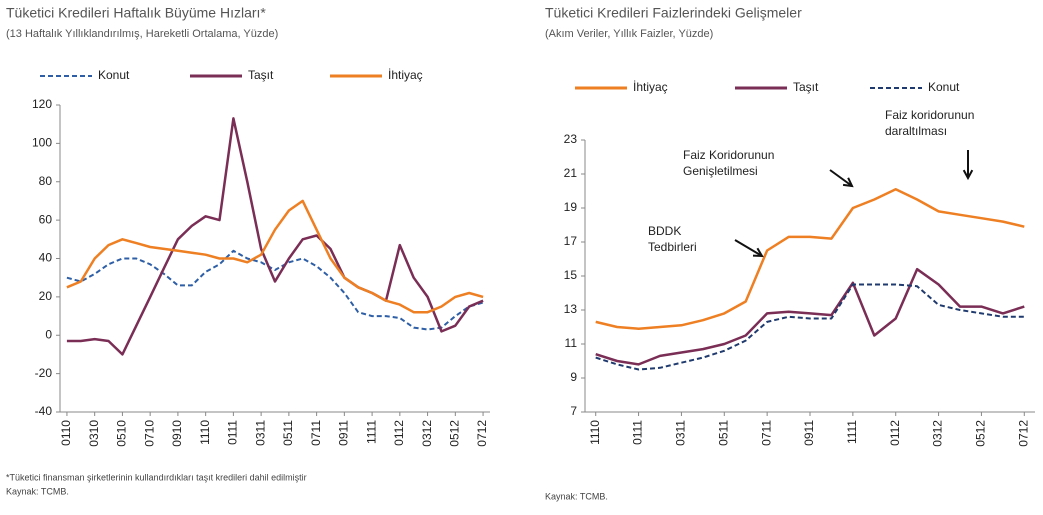 This screenshot has width=1043, height=515. What do you see at coordinates (46, 258) in the screenshot?
I see `y-tick-label: 40` at bounding box center [46, 258].